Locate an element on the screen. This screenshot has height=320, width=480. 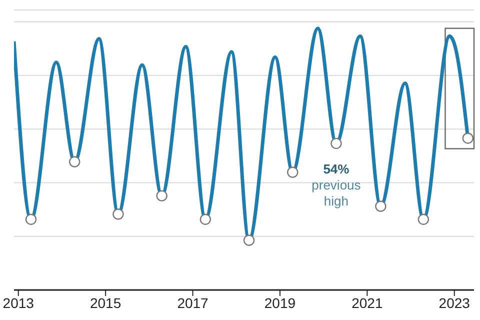
x-tick-label: 2017 is located at coordinates (193, 302).